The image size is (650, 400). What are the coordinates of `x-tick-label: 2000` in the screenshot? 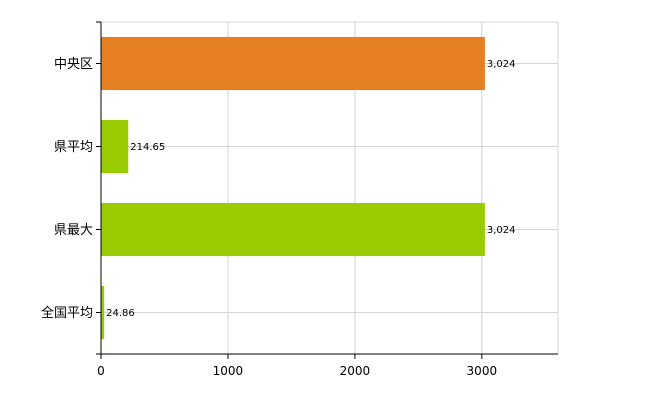 It's located at (355, 371).